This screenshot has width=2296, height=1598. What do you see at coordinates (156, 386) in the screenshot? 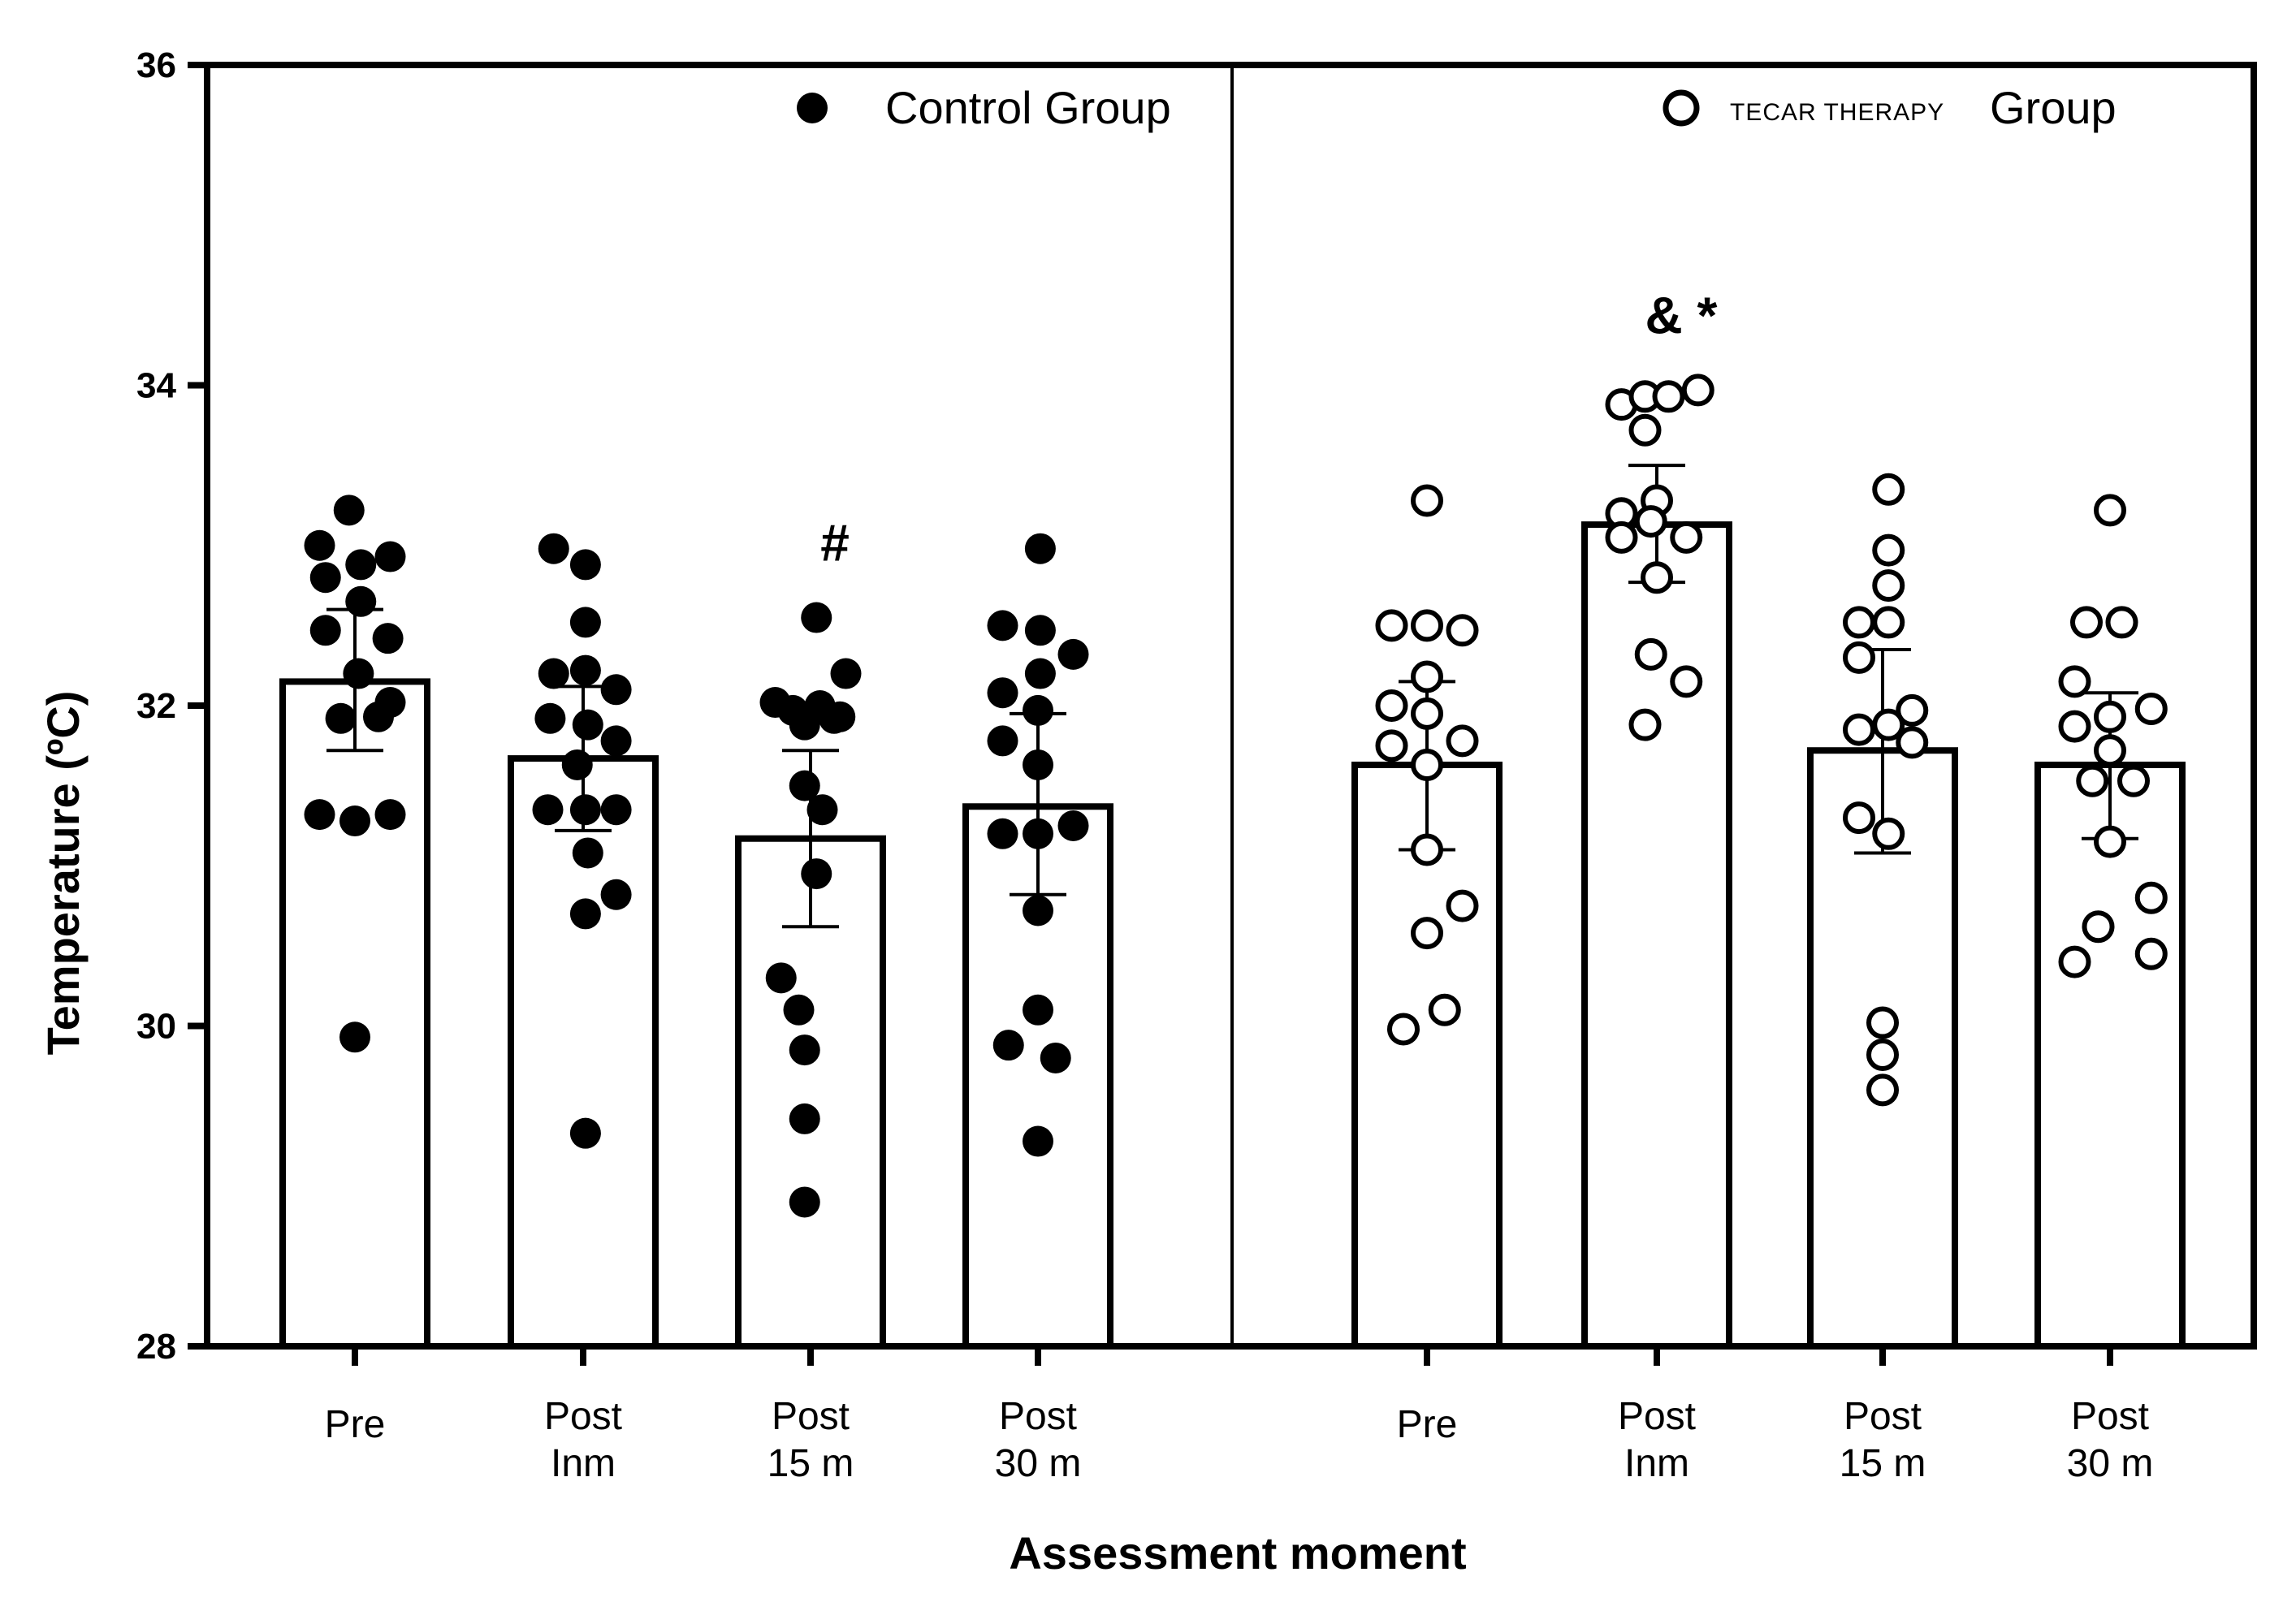
I see `y-tick-label: 34` at bounding box center [156, 386].